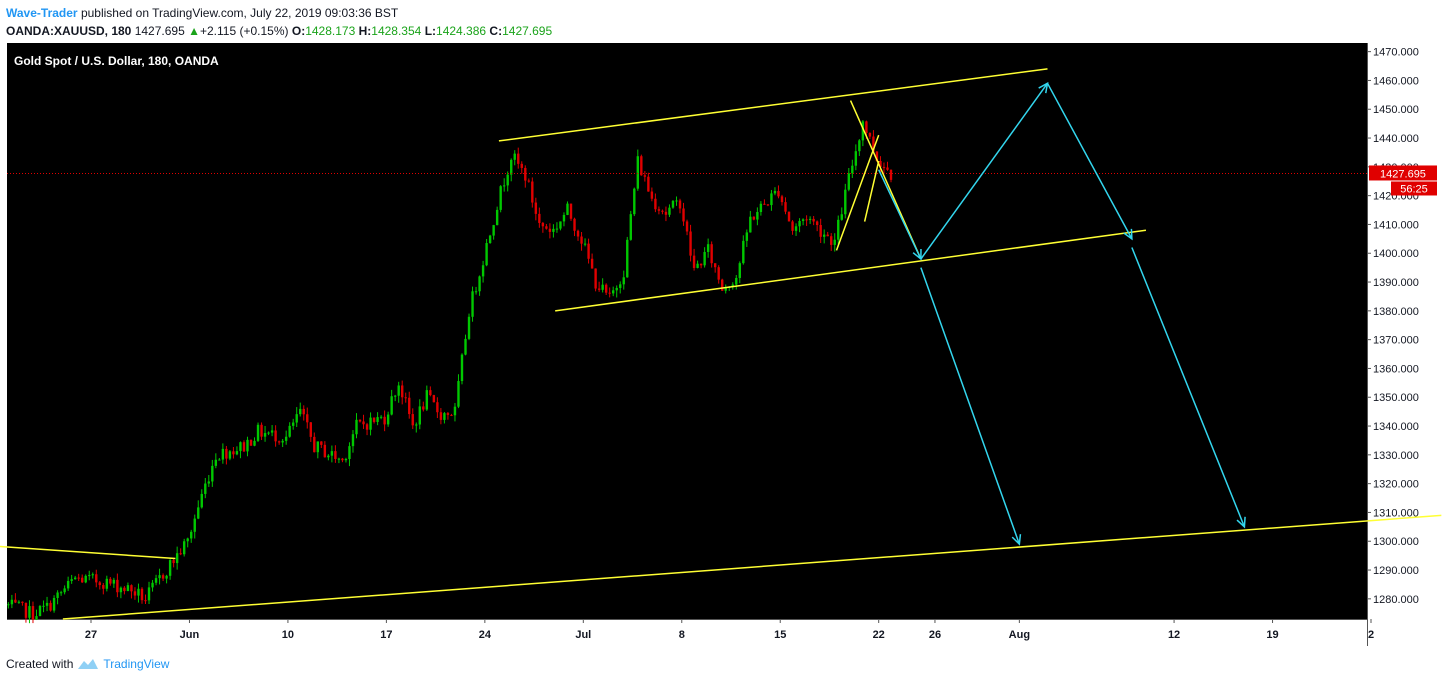 This screenshot has height=683, width=1444. What do you see at coordinates (1396, 283) in the screenshot?
I see `y-tick-label: 1390.000` at bounding box center [1396, 283].